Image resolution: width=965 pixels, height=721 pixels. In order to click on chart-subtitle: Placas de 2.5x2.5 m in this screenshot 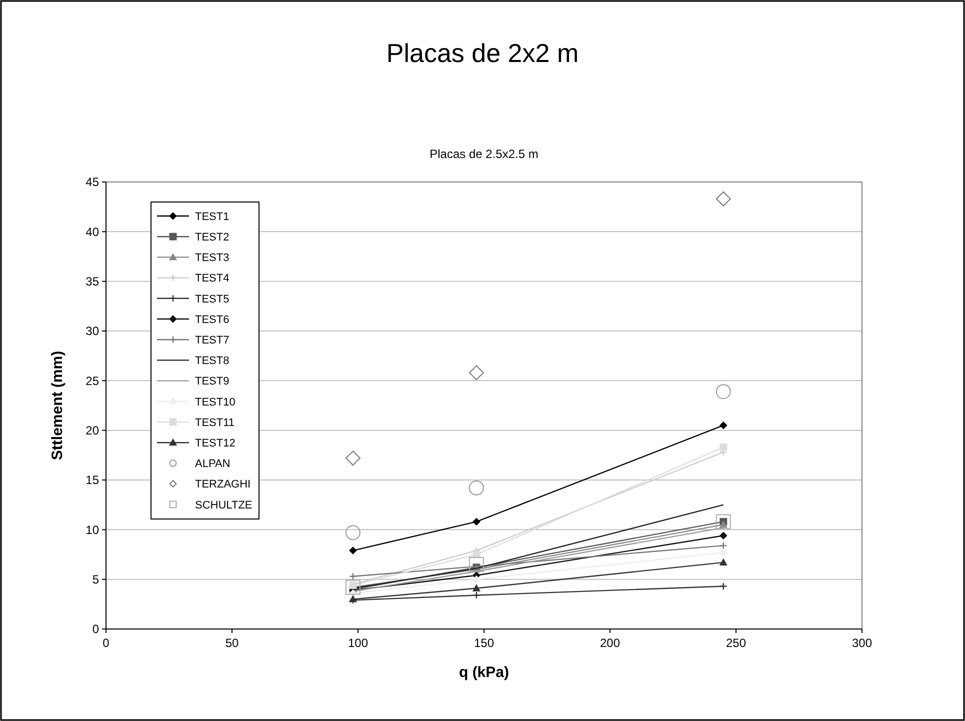, I will do `click(484, 154)`.